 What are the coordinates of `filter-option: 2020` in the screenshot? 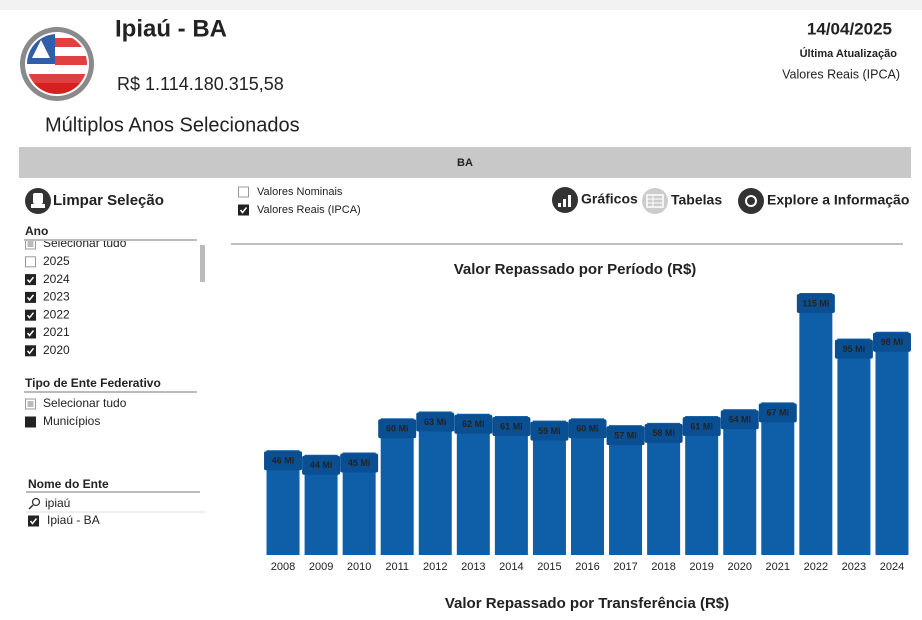 It's located at (56, 350).